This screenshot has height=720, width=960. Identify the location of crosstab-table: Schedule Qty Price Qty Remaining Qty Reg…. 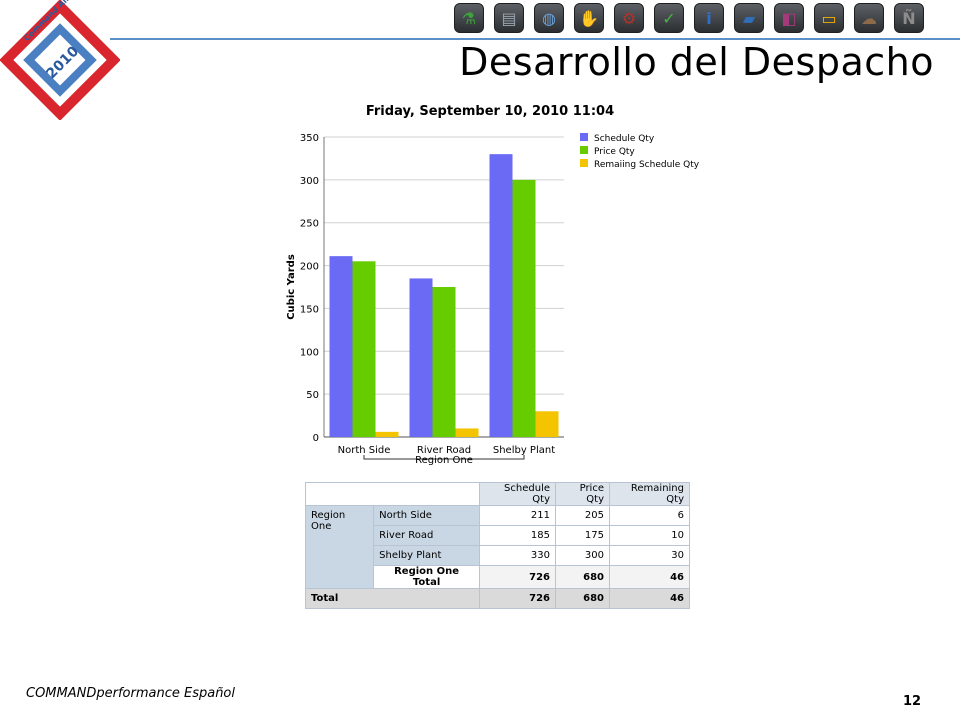
(497, 545).